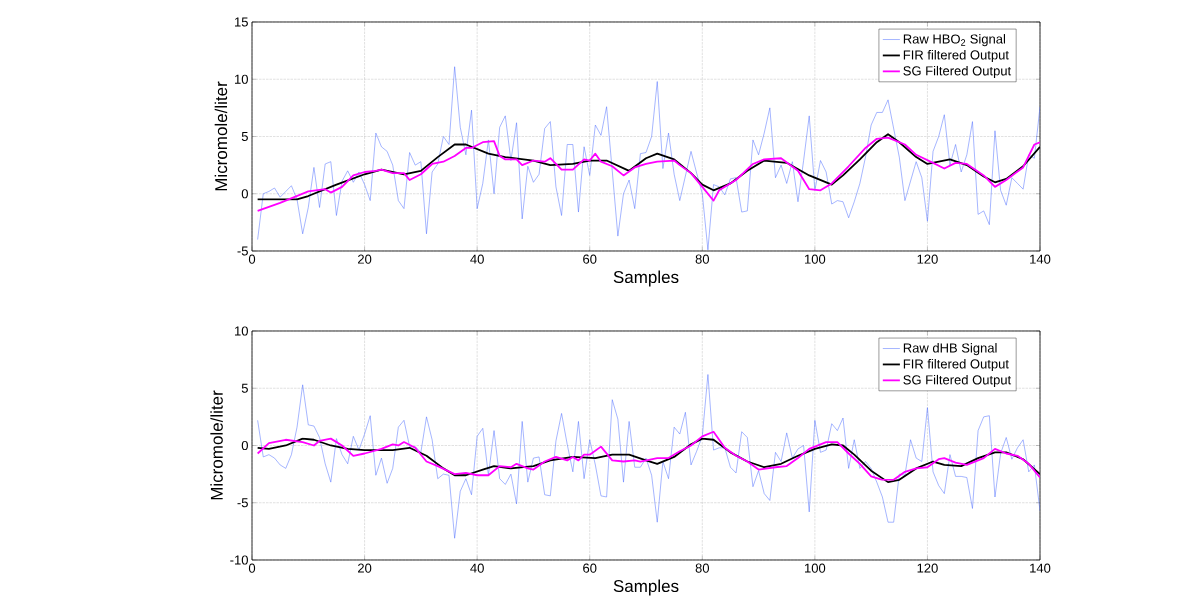  I want to click on legend-label: Raw HBO$_{2}$ Signal, so click(954, 40).